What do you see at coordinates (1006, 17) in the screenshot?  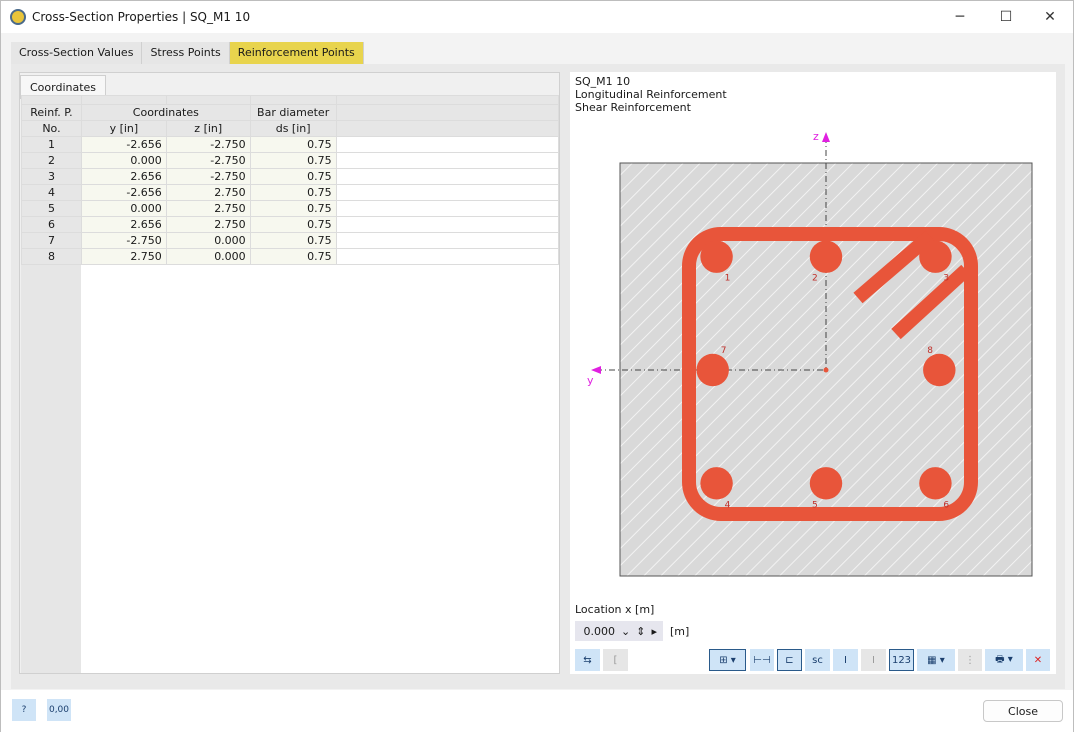 I see `maximize-button: ☐` at bounding box center [1006, 17].